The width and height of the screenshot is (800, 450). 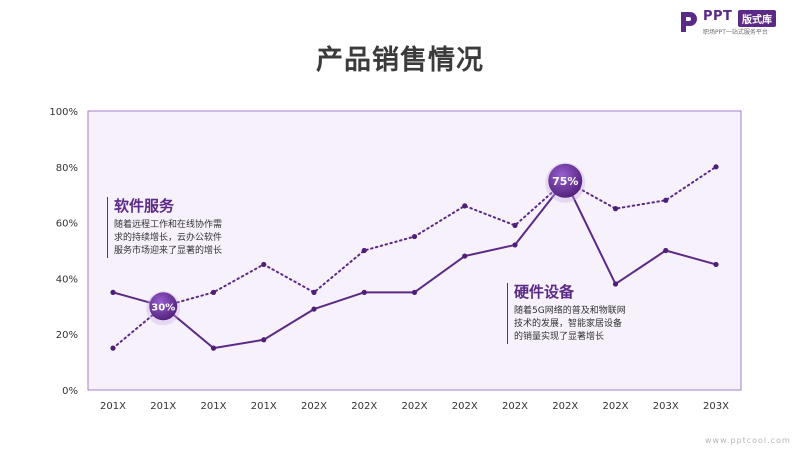 I want to click on annotation-body: 随着5G网络的普及和物联网 技术的发展，智能家居设备 的销量实现了显著增长, so click(x=584, y=324).